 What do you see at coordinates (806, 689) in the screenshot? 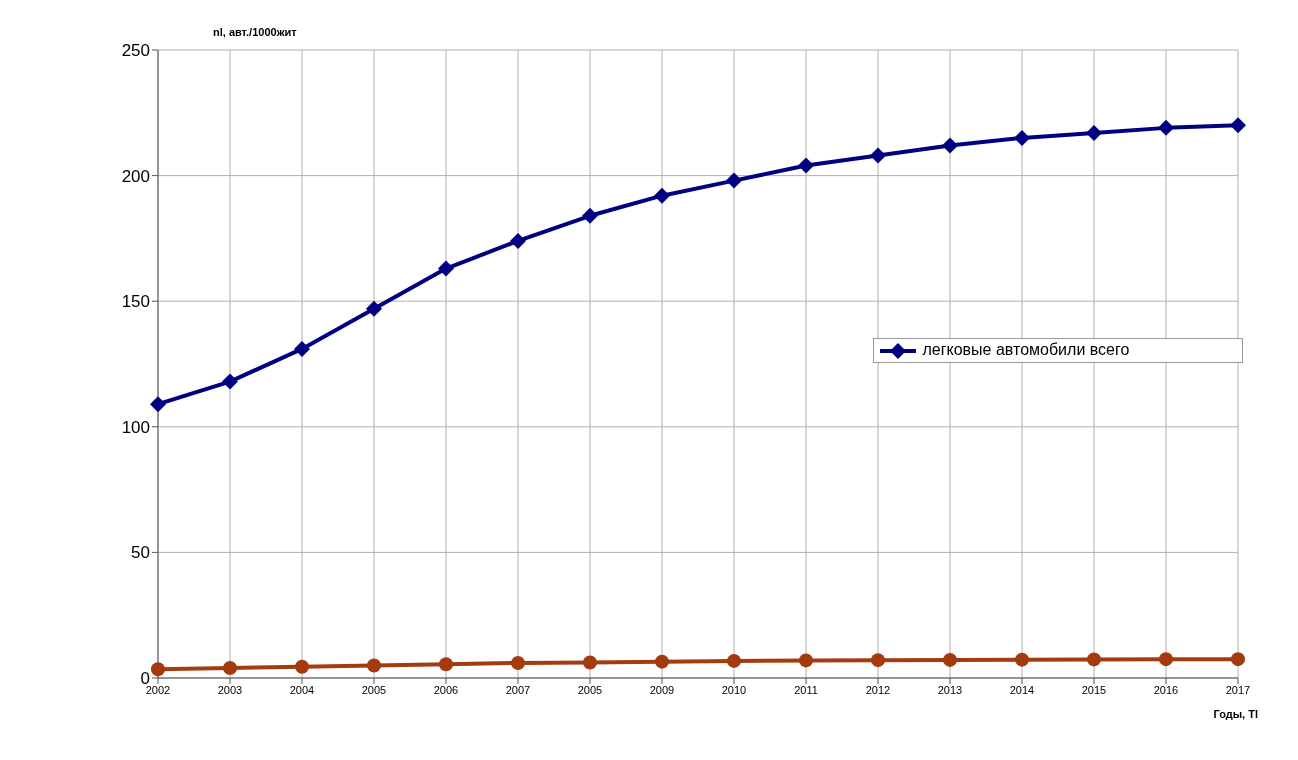
I see `x-tick-label: 2011` at bounding box center [806, 689].